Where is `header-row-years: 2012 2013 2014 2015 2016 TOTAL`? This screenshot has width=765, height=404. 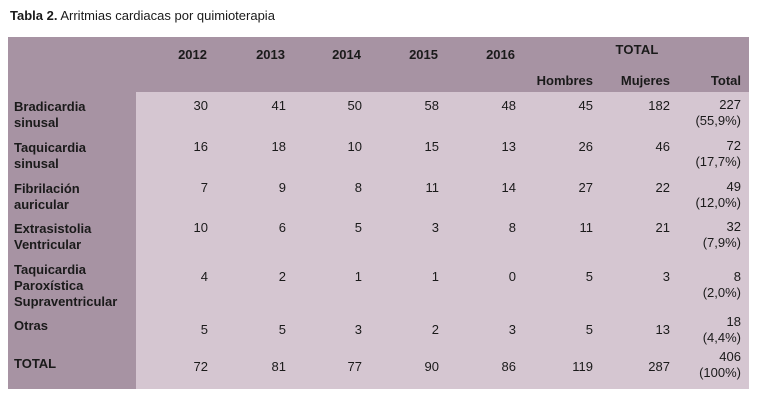 header-row-years: 2012 2013 2014 2015 2016 TOTAL is located at coordinates (378, 64).